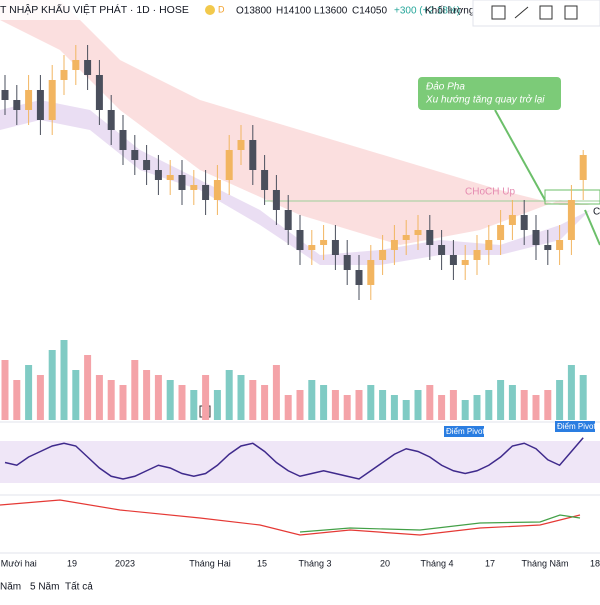 The width and height of the screenshot is (600, 605). What do you see at coordinates (72, 563) in the screenshot?
I see `x-tick-label: 19` at bounding box center [72, 563].